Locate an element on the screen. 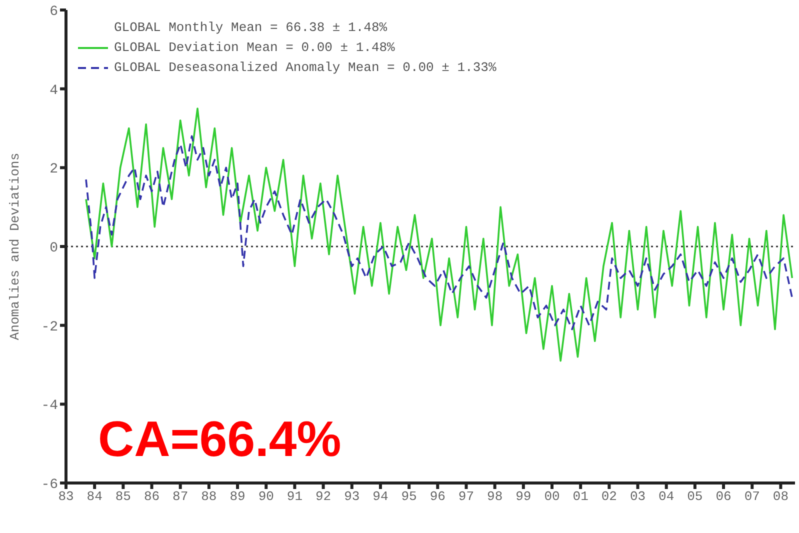 This screenshot has width=799, height=533. x-tick-label: 89 is located at coordinates (238, 496).